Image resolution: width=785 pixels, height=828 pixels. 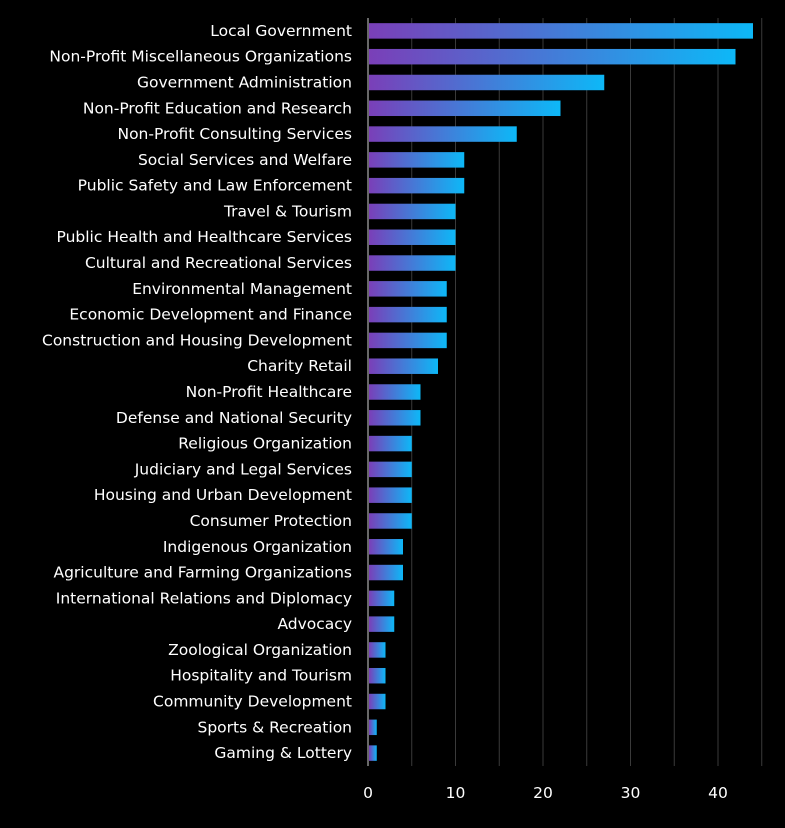 What do you see at coordinates (269, 392) in the screenshot?
I see `category-label: Non-Profit Healthcare` at bounding box center [269, 392].